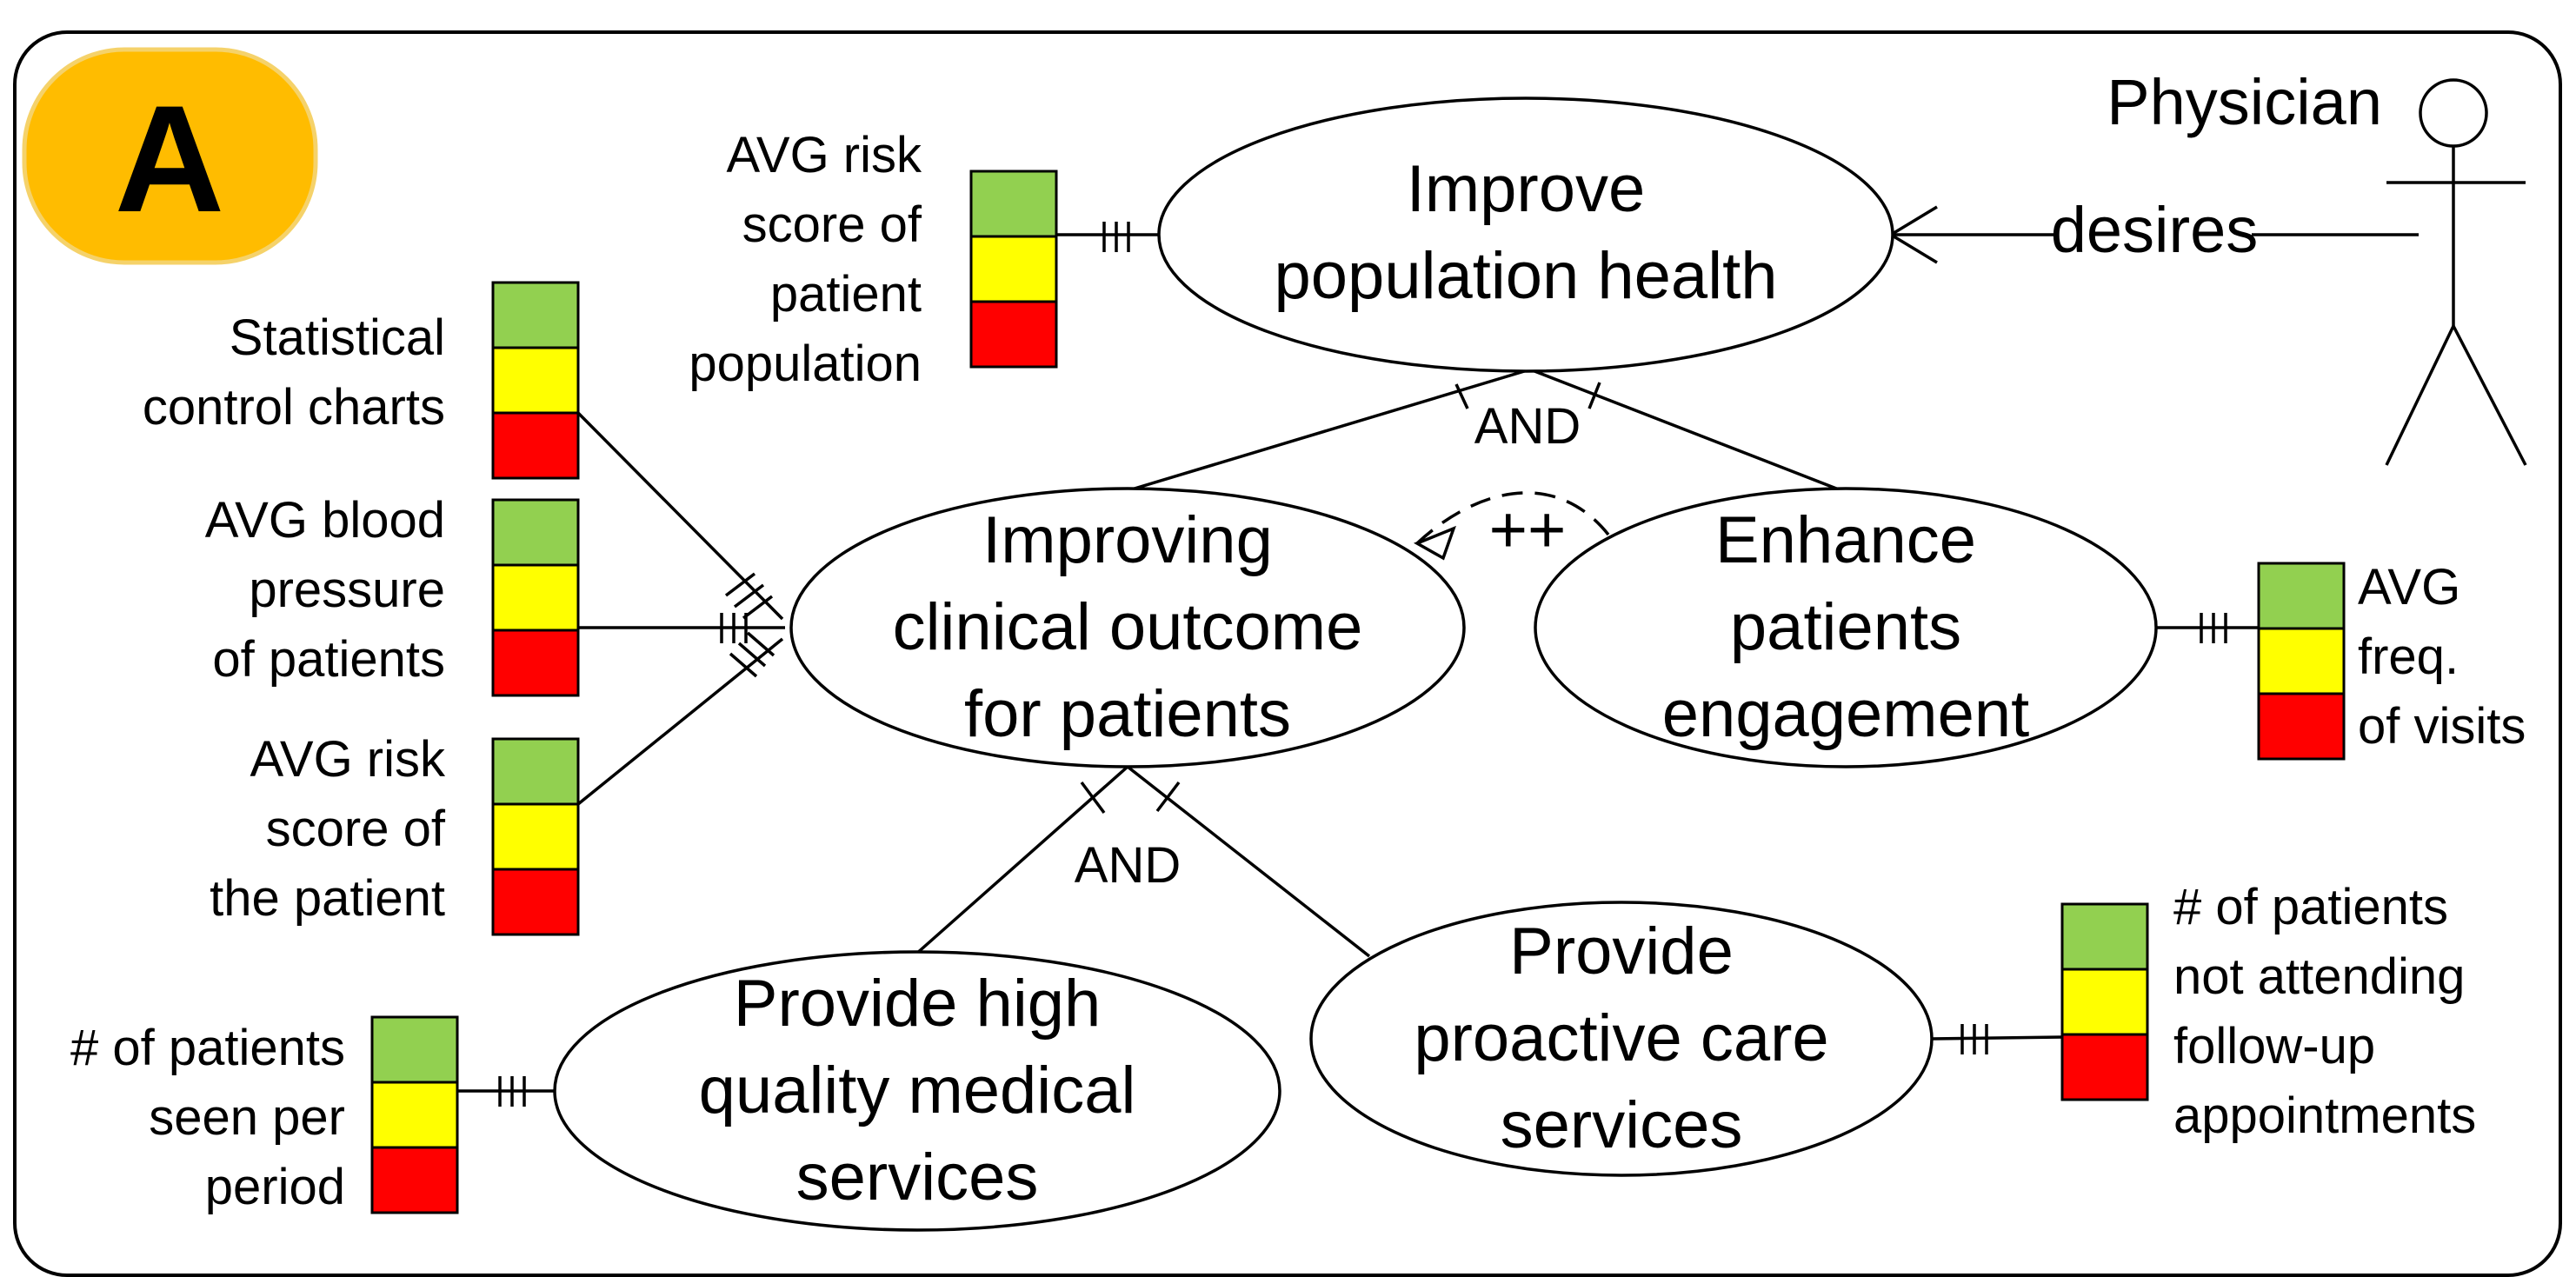  I want to click on svg-text: control charts, so click(294, 408).